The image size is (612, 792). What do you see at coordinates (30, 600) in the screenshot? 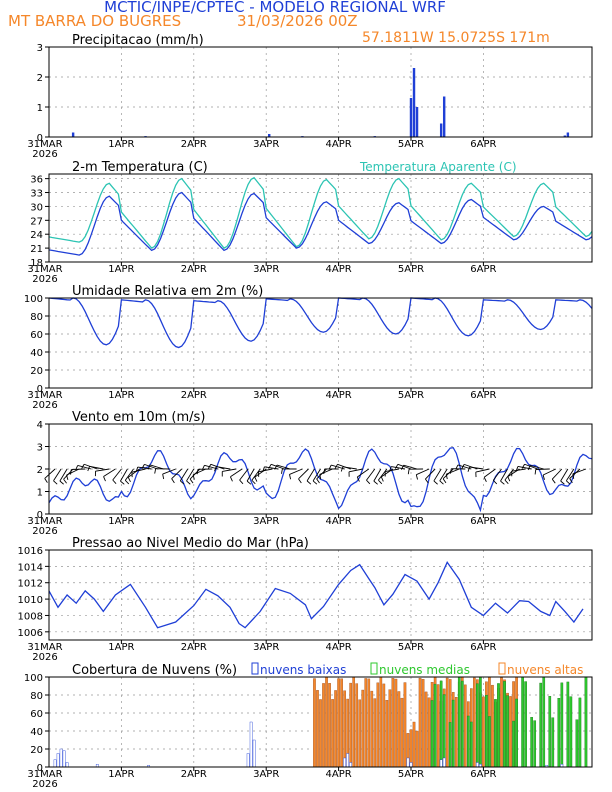
I see `y-tick-label: 1010` at bounding box center [30, 600].